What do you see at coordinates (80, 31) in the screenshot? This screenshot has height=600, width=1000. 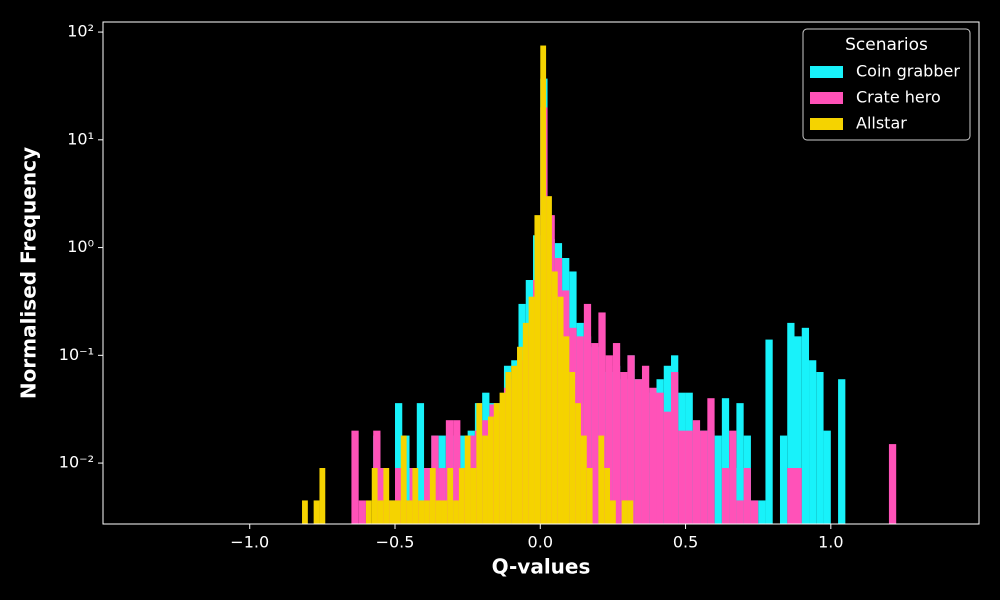 I see `y-tick-label: 10²` at bounding box center [80, 31].